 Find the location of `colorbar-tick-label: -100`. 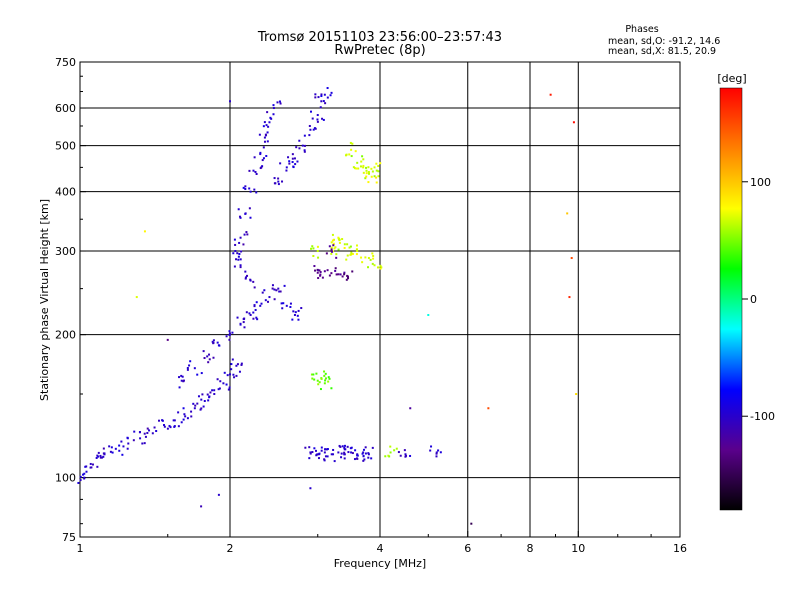

colorbar-tick-label: -100 is located at coordinates (762, 416).